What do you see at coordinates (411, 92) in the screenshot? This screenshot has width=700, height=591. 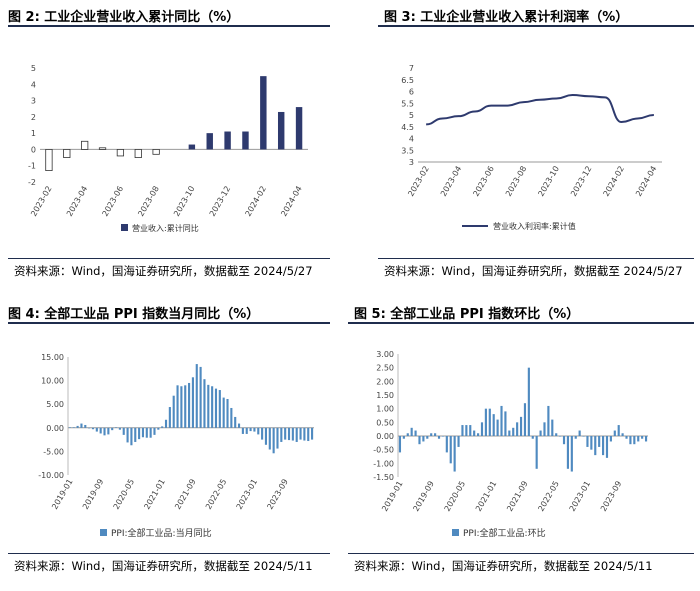 I see `y-tick-label: 6` at bounding box center [411, 92].